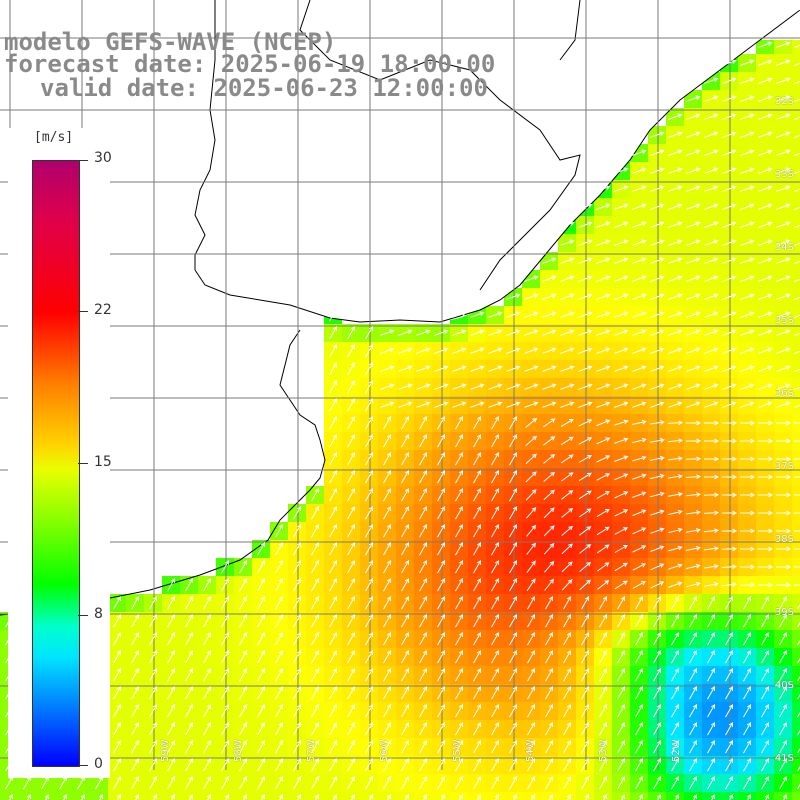 The width and height of the screenshot is (800, 800). Describe the element at coordinates (163, 472) in the screenshot. I see `coastline-bay` at that location.